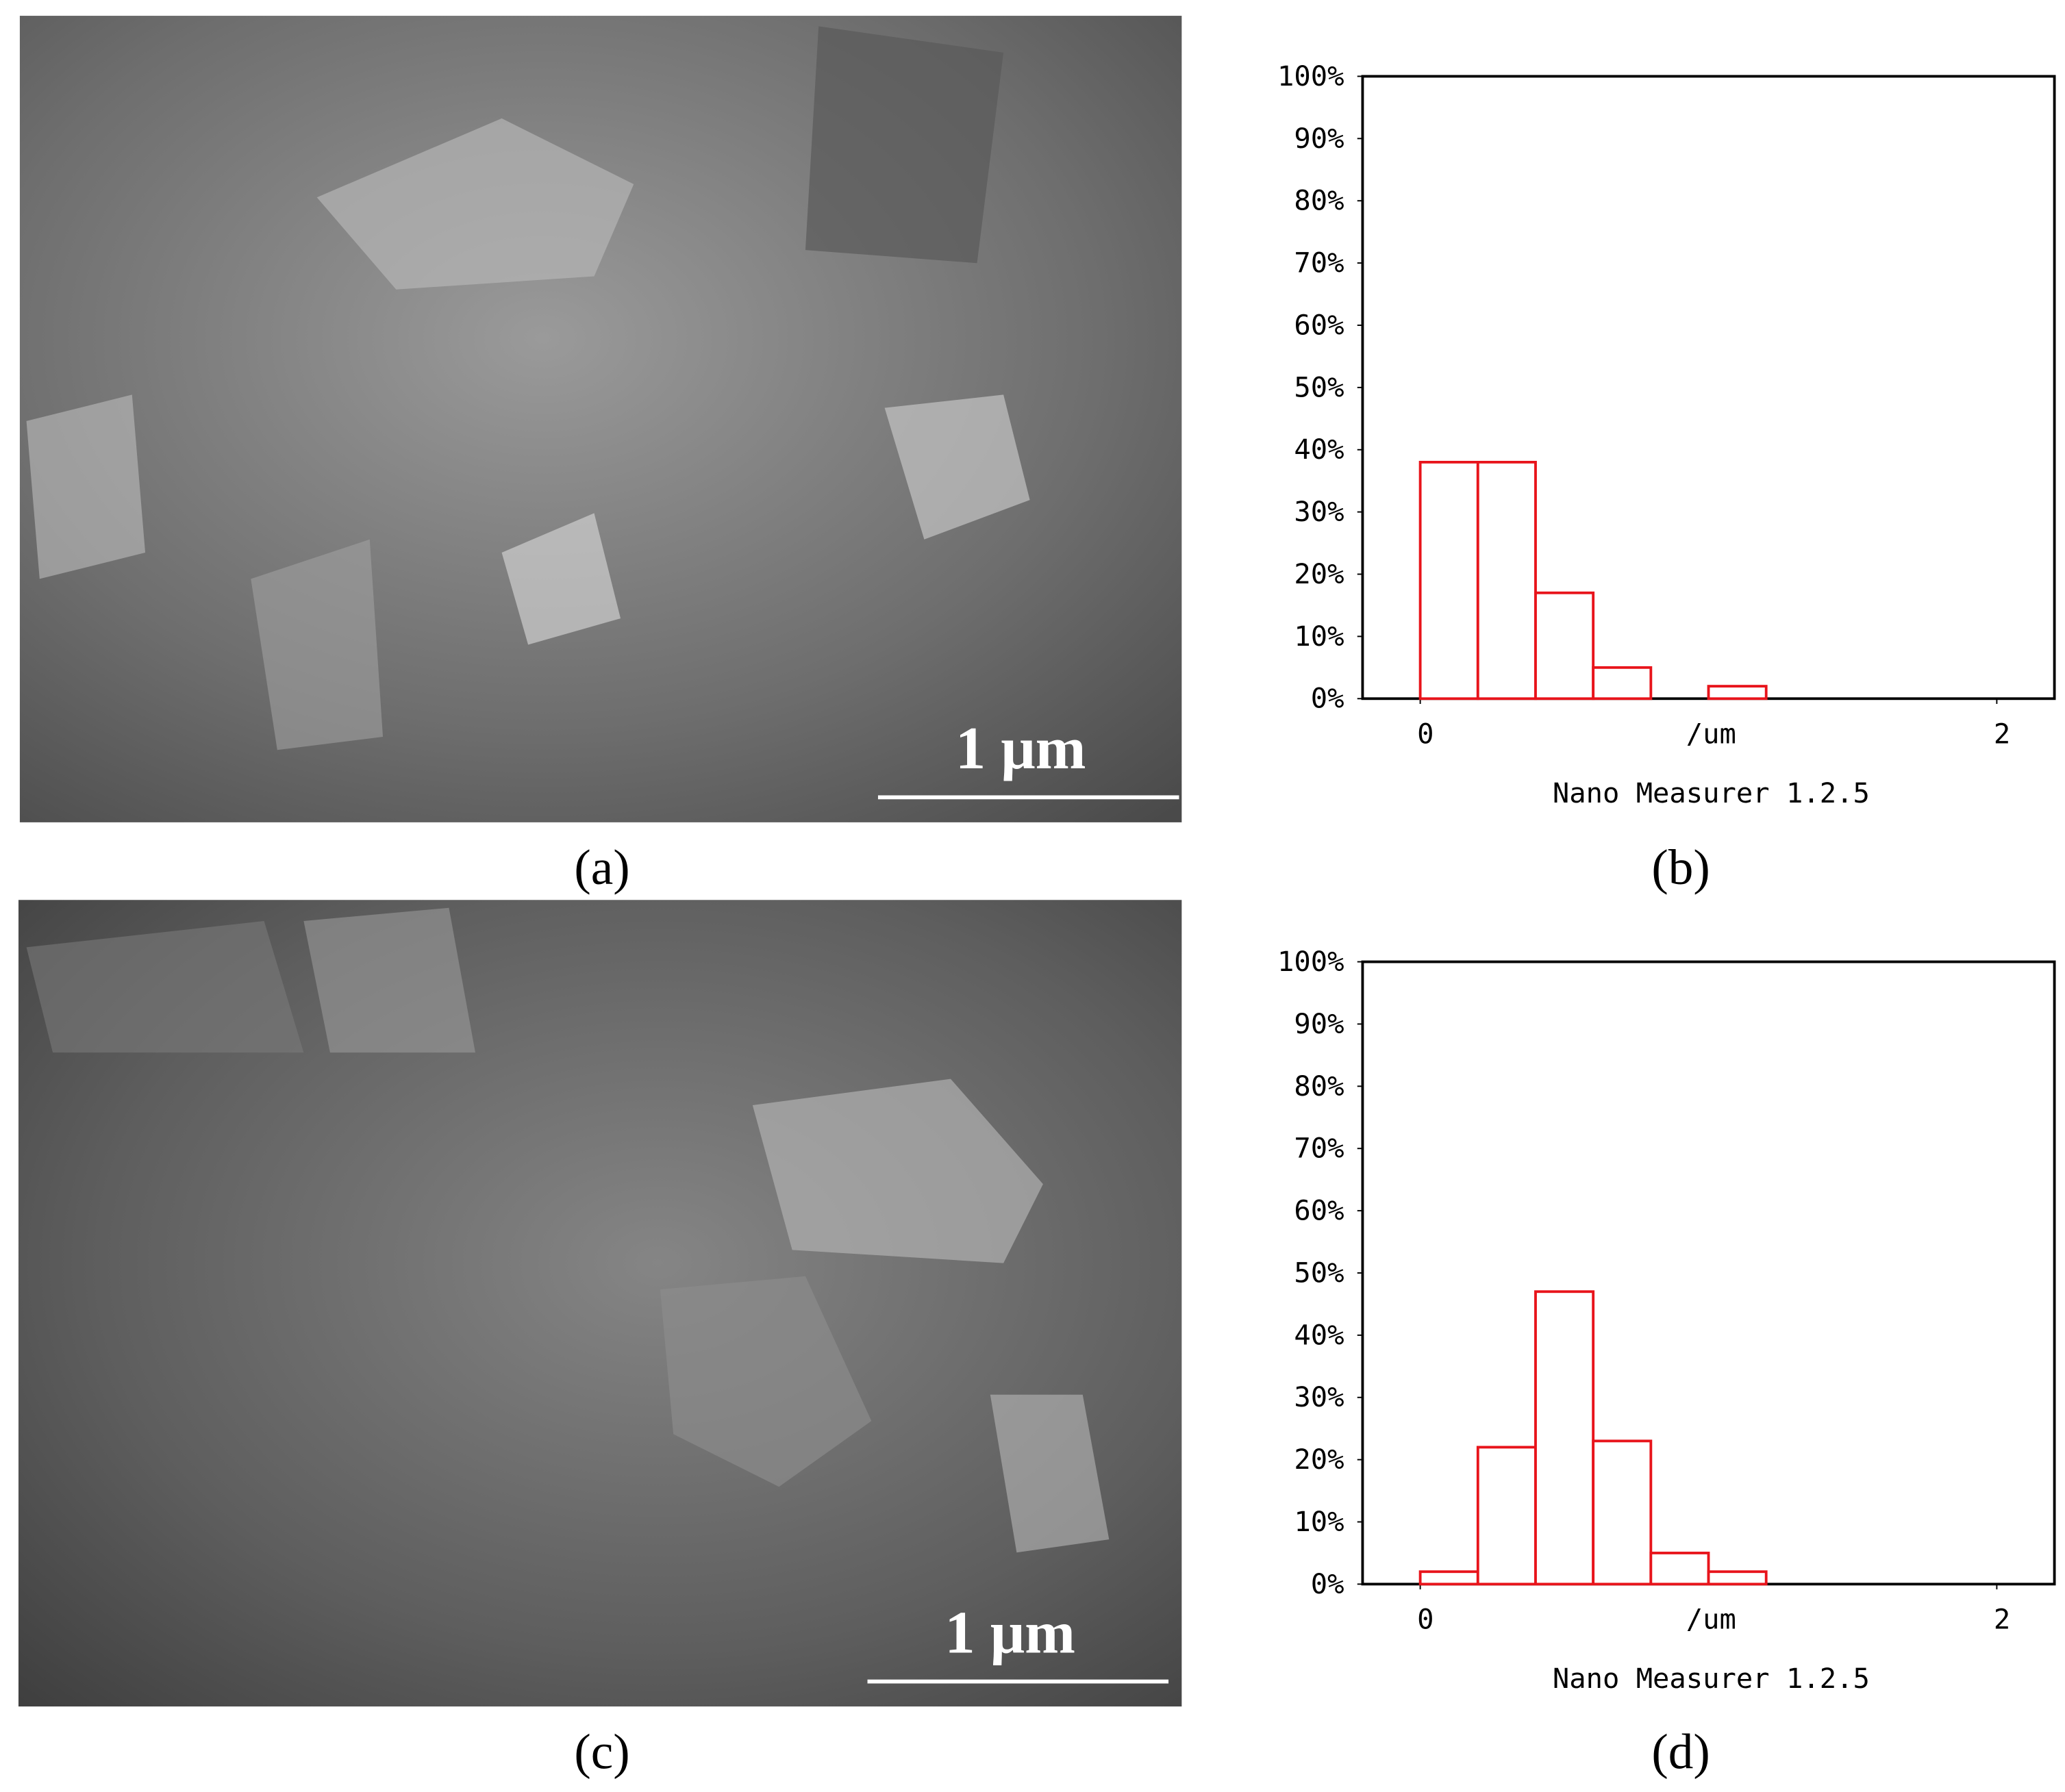 The height and width of the screenshot is (1792, 2065). What do you see at coordinates (1708, 1273) in the screenshot?
I see `plot-frame` at bounding box center [1708, 1273].